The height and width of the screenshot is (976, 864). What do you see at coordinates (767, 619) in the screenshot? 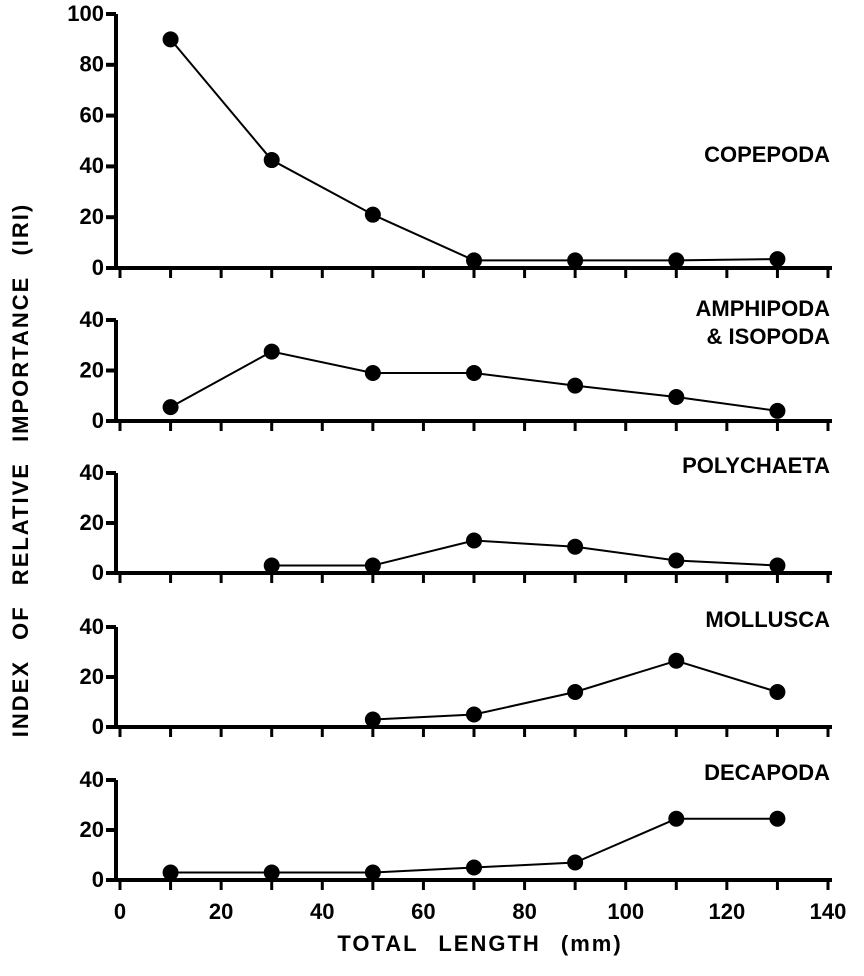
I see `panel-title: MOLLUSCA` at bounding box center [767, 619].